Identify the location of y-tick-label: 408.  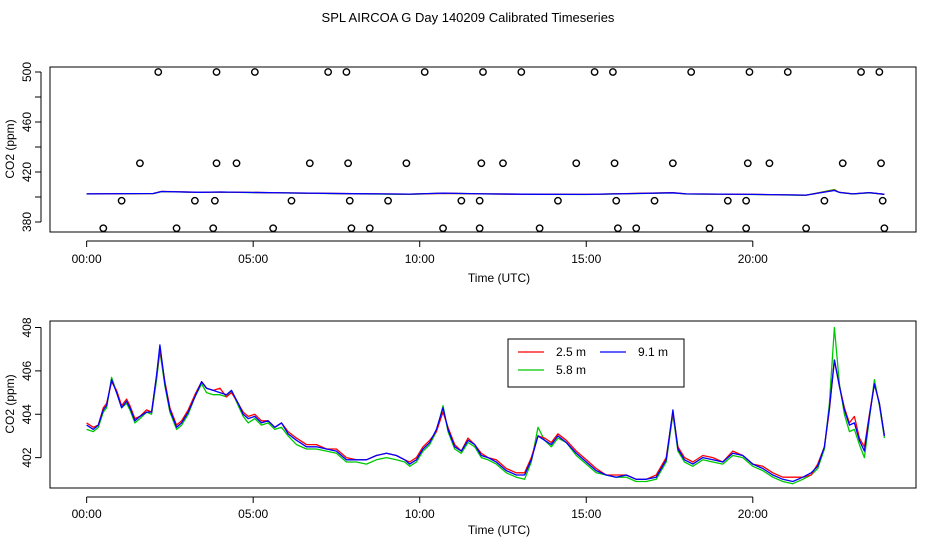
(27, 327).